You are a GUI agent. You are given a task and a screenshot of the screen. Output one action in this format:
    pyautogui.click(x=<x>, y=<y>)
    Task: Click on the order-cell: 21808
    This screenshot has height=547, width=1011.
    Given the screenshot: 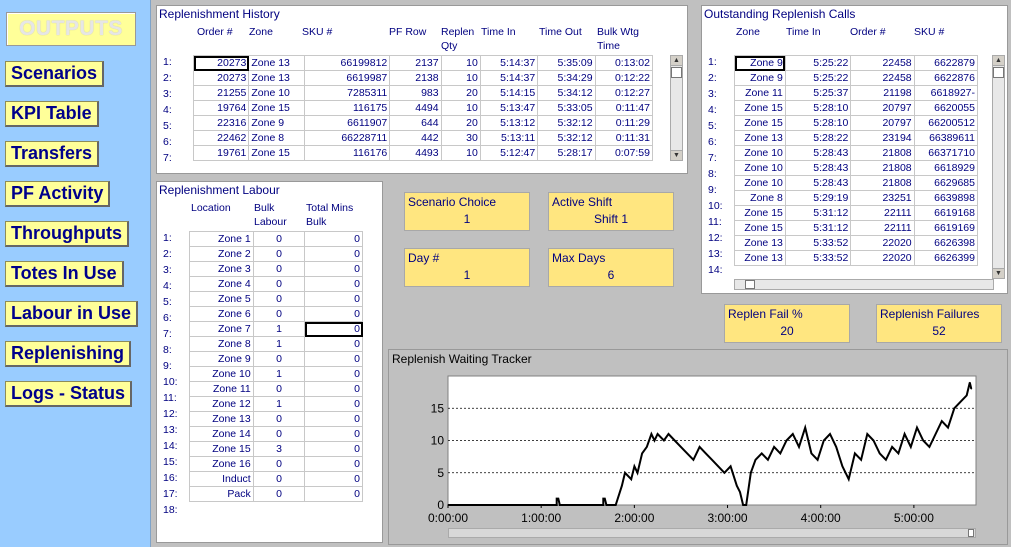 What is the action you would take?
    pyautogui.click(x=882, y=183)
    